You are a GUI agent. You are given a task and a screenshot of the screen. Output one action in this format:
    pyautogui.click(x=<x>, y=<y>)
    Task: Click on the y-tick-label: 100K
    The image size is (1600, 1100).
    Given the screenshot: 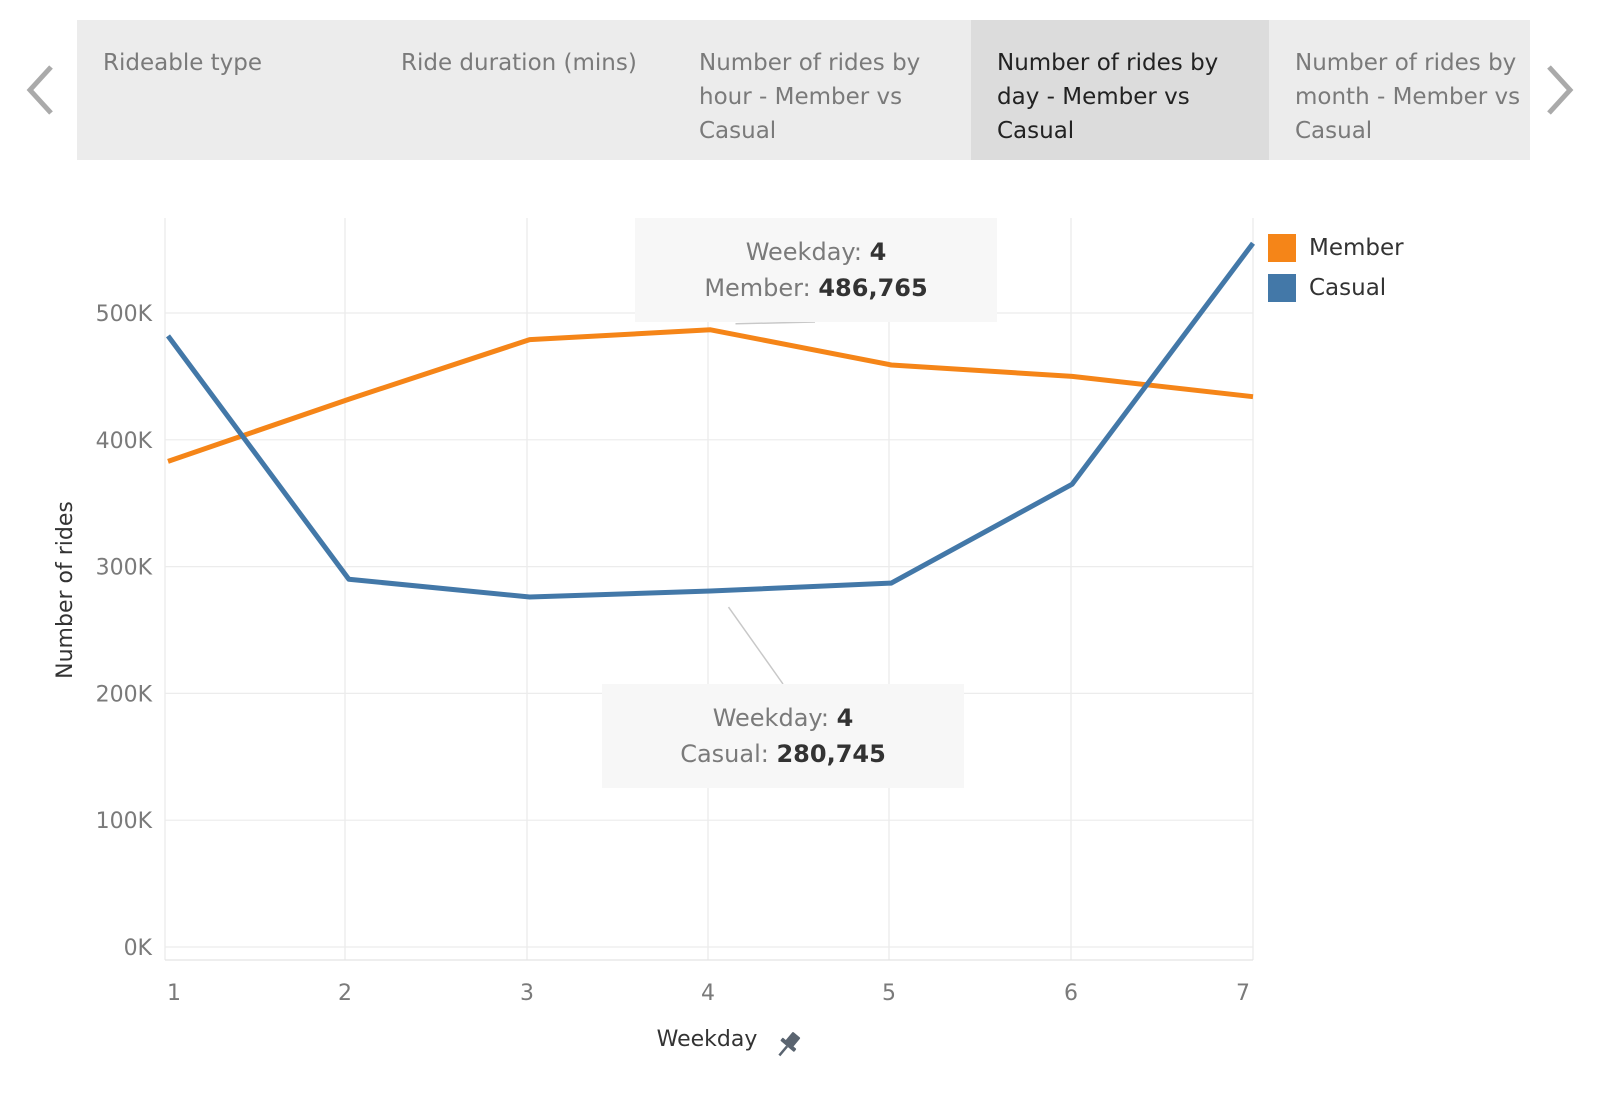 What is the action you would take?
    pyautogui.click(x=124, y=821)
    